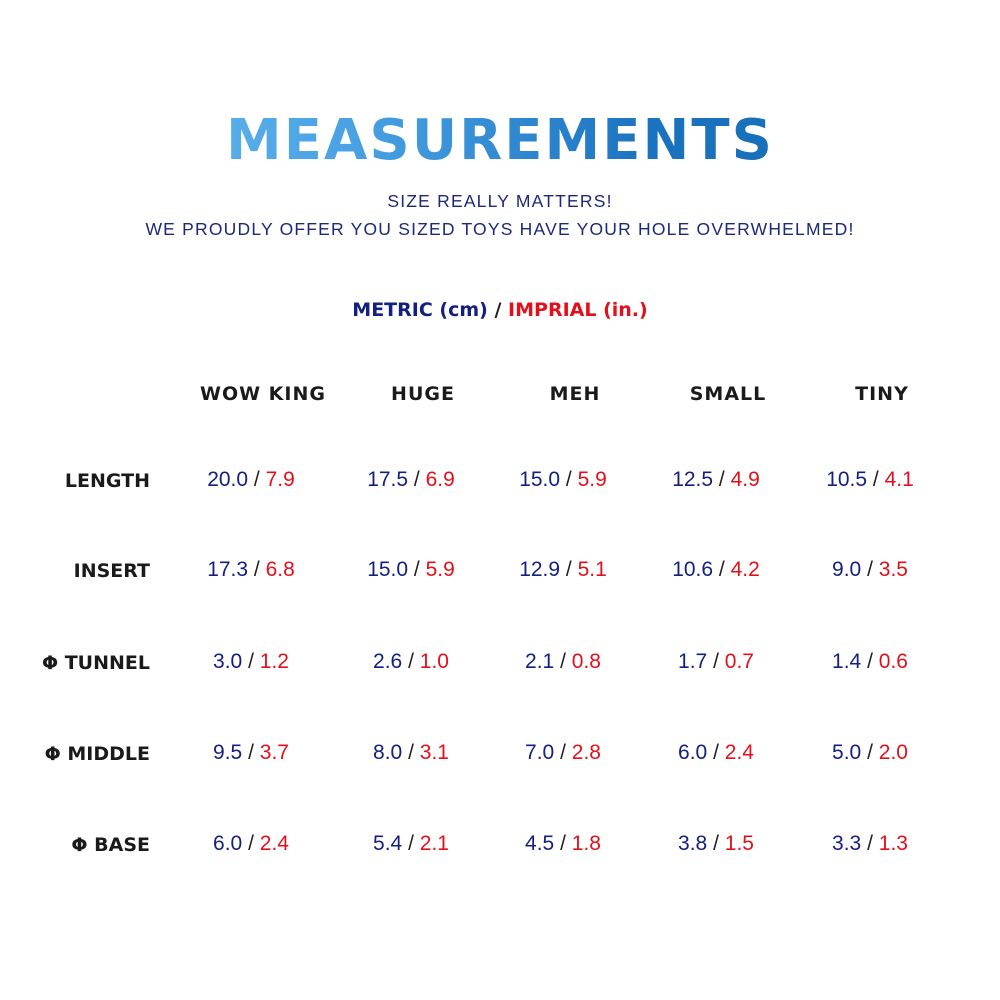 The height and width of the screenshot is (1000, 1000). I want to click on imperial-value: 4.2, so click(745, 569).